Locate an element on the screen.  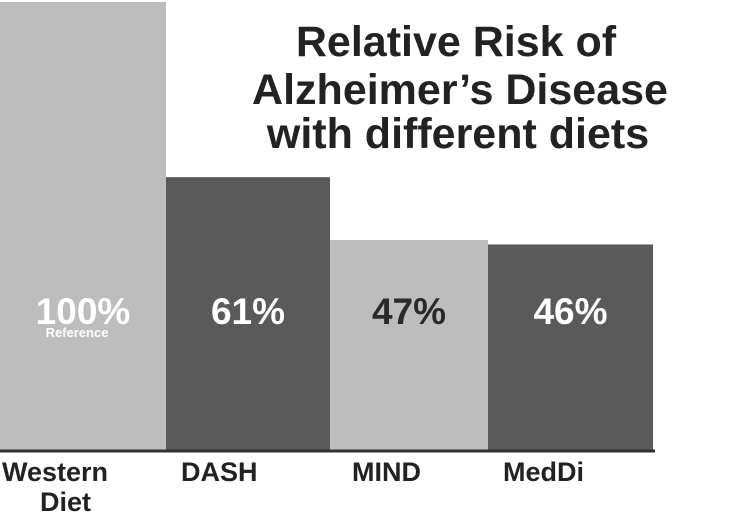
x-tick-label: Western is located at coordinates (55, 472).